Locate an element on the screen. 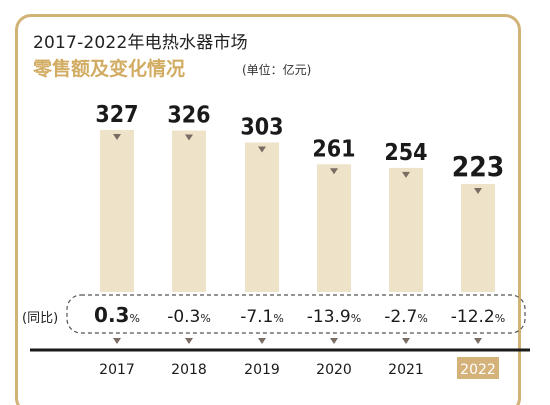 This screenshot has height=405, width=550. value-label: 254 is located at coordinates (405, 153).